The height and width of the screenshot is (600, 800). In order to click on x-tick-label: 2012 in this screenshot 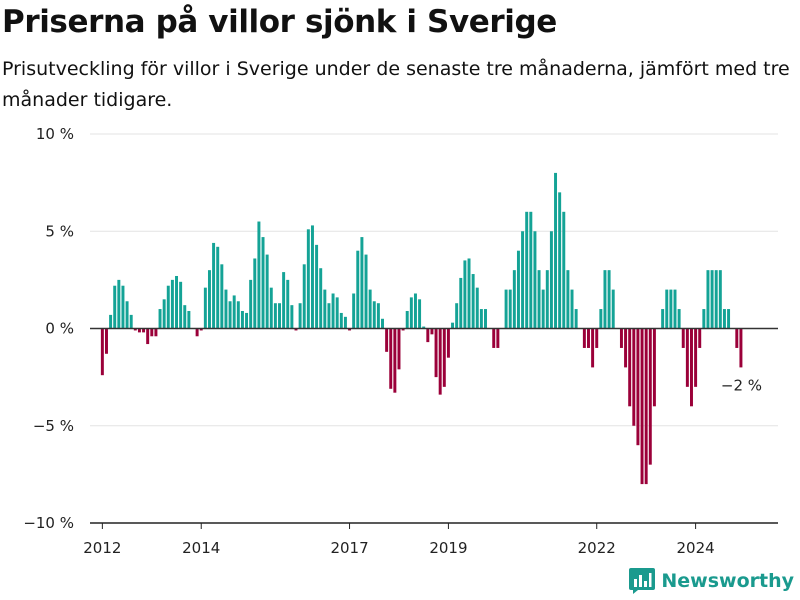, I will do `click(102, 548)`.